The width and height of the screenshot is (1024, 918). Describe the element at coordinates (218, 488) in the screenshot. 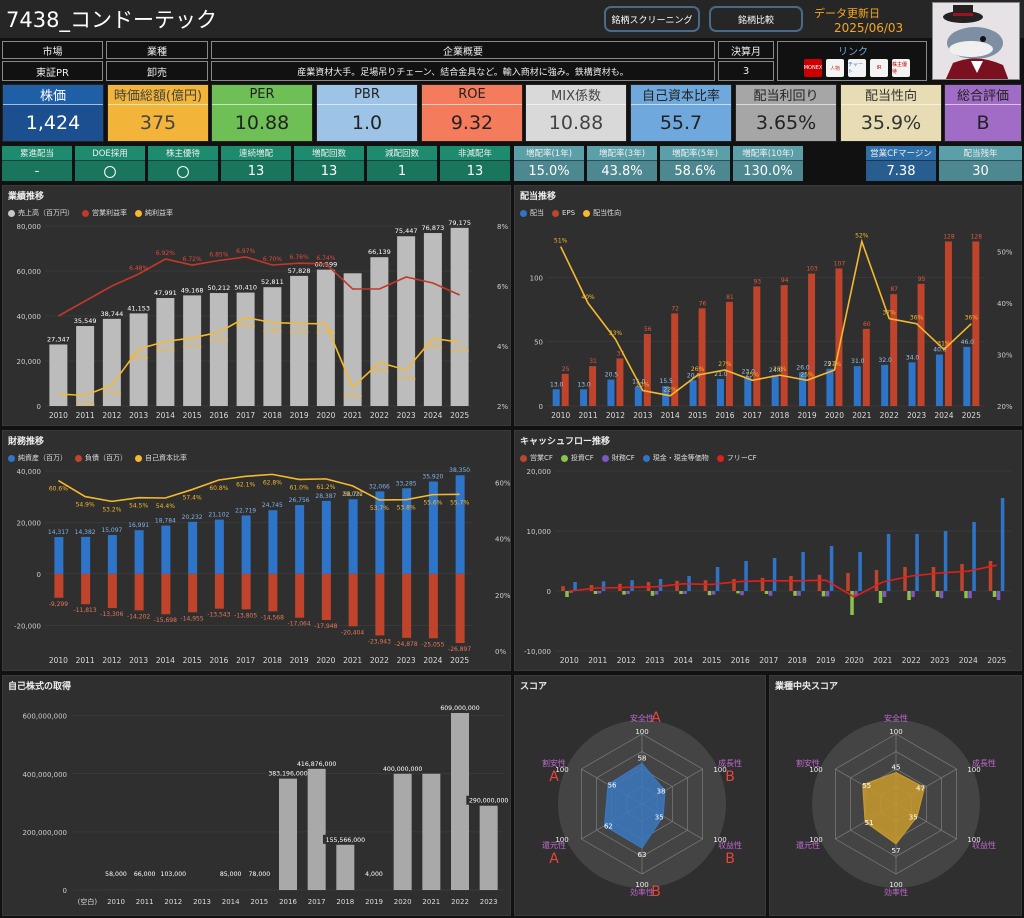

I see `equity-ratio-label: 60.8%` at that location.